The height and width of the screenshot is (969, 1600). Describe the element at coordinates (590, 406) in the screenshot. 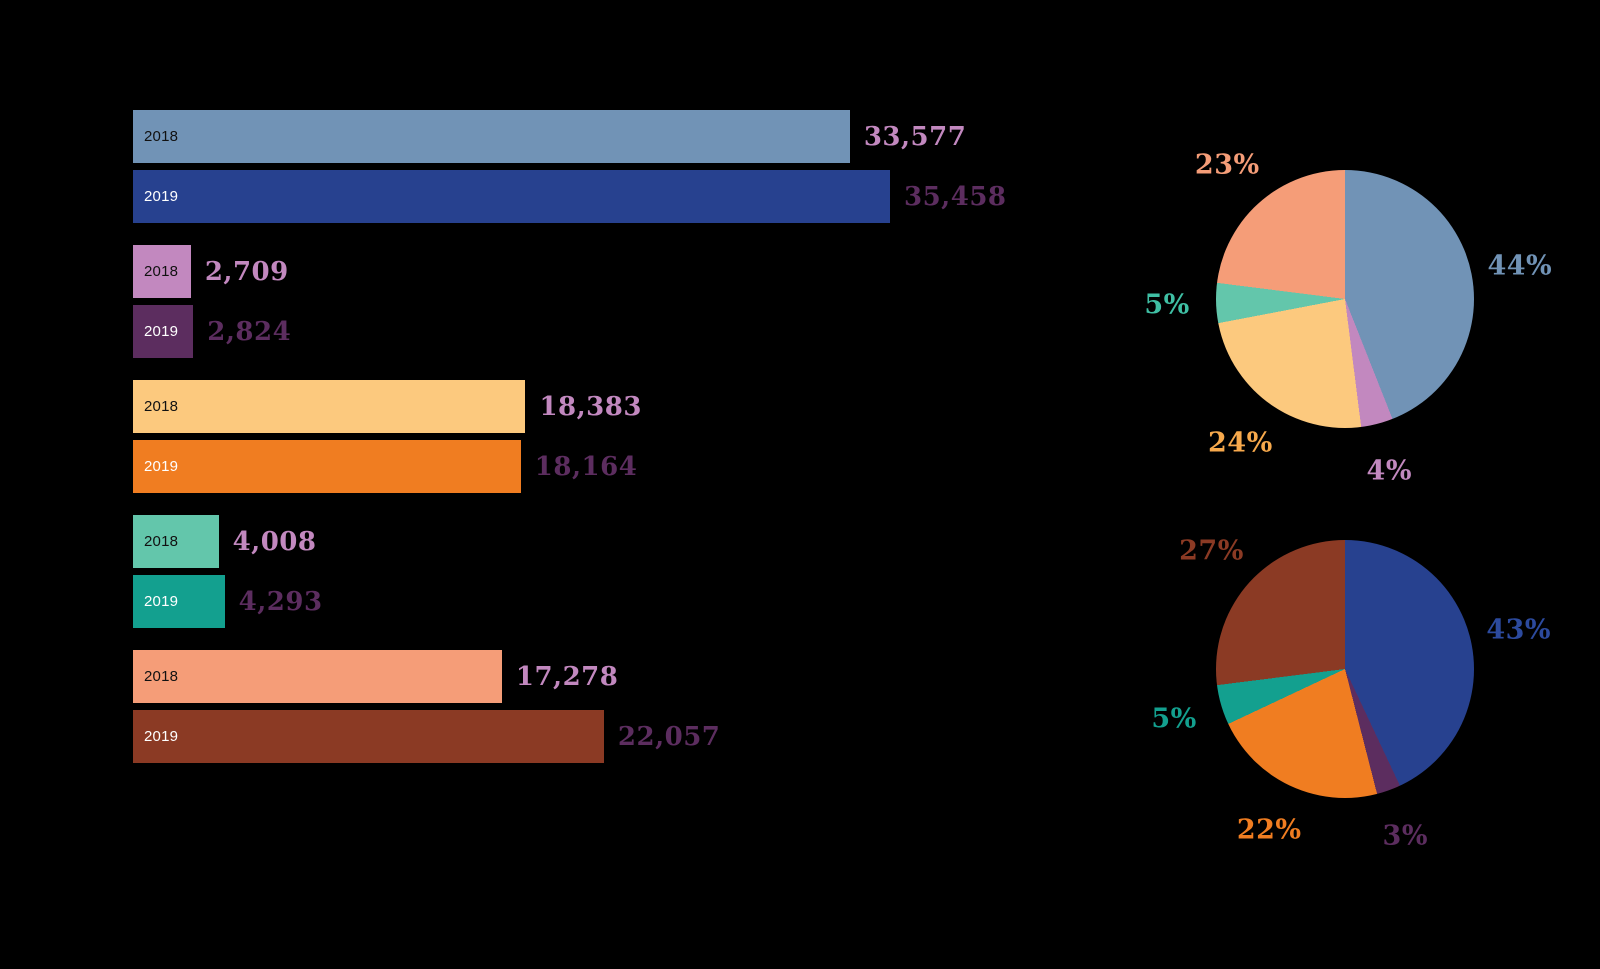

I see `bar-value-label: 18,383` at that location.